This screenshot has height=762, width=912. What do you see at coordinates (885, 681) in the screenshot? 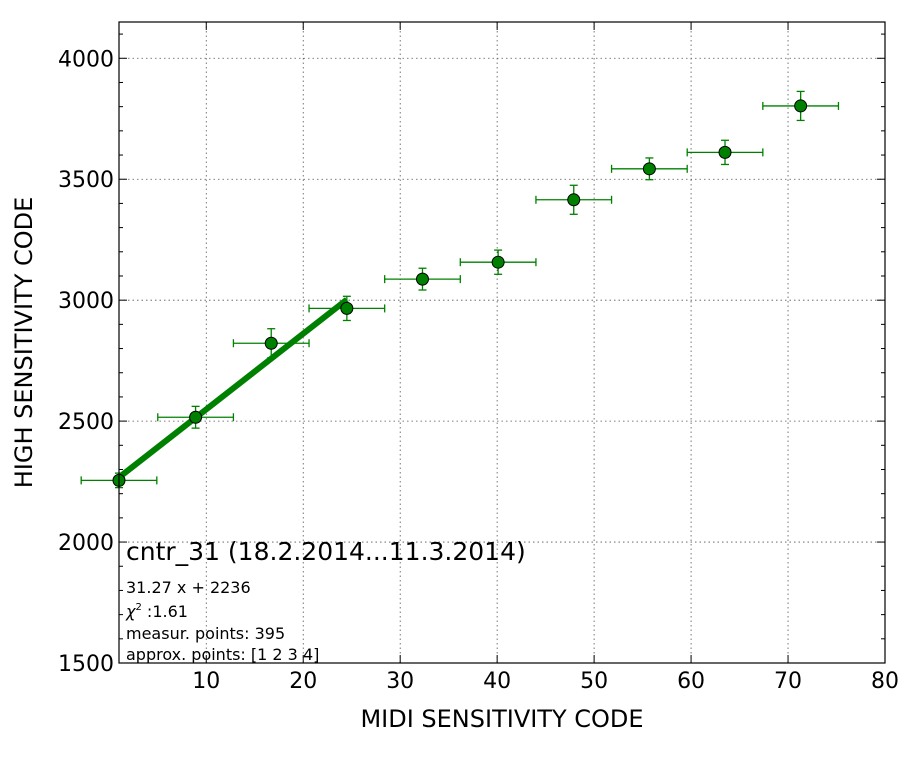
I see `x-tick-label: 80` at bounding box center [885, 681].